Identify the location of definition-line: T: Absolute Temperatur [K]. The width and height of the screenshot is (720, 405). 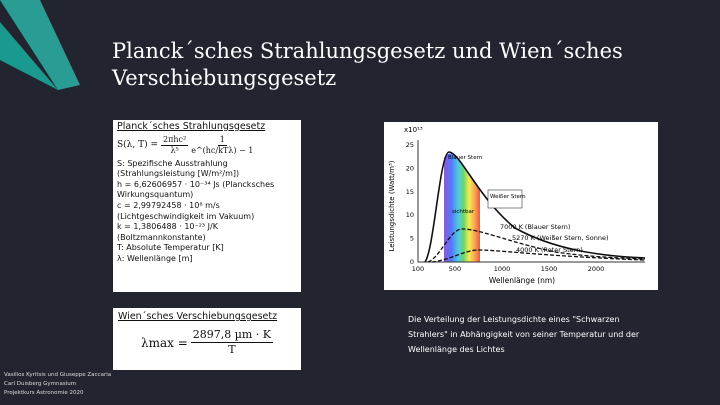
(170, 248).